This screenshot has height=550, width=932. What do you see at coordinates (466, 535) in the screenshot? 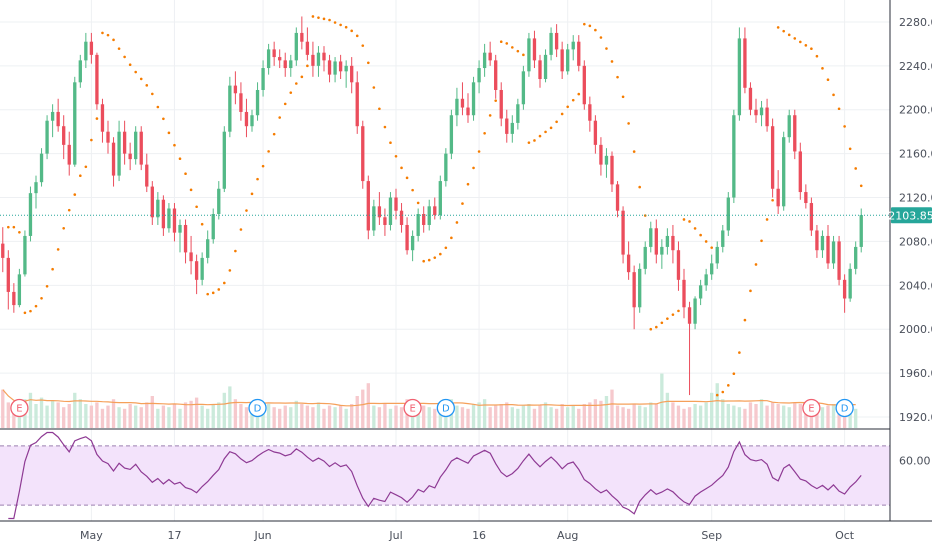
I see `time-axis` at bounding box center [466, 535].